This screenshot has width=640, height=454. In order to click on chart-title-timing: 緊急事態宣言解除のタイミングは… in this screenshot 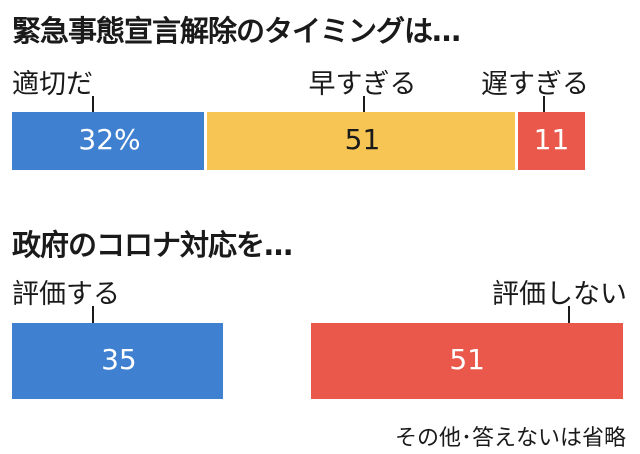, I will do `click(236, 31)`.